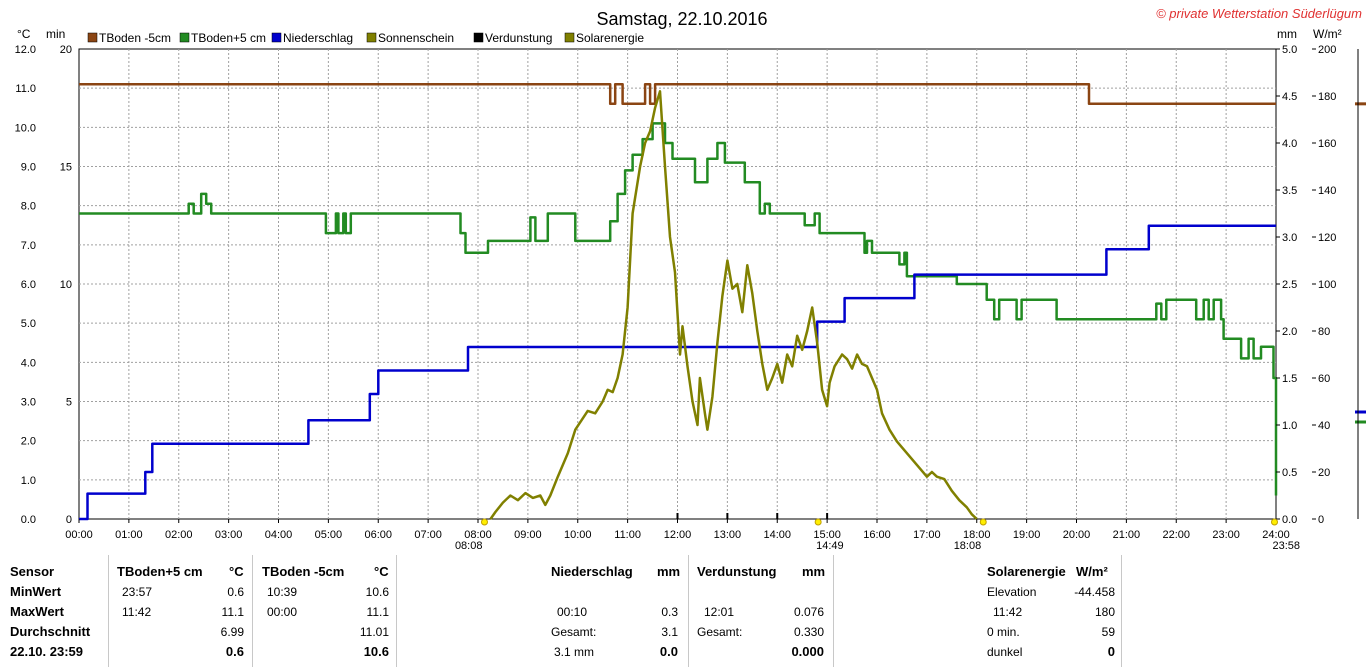 This screenshot has height=670, width=1366. I want to click on x-tick-label: 11:00, so click(627, 535).